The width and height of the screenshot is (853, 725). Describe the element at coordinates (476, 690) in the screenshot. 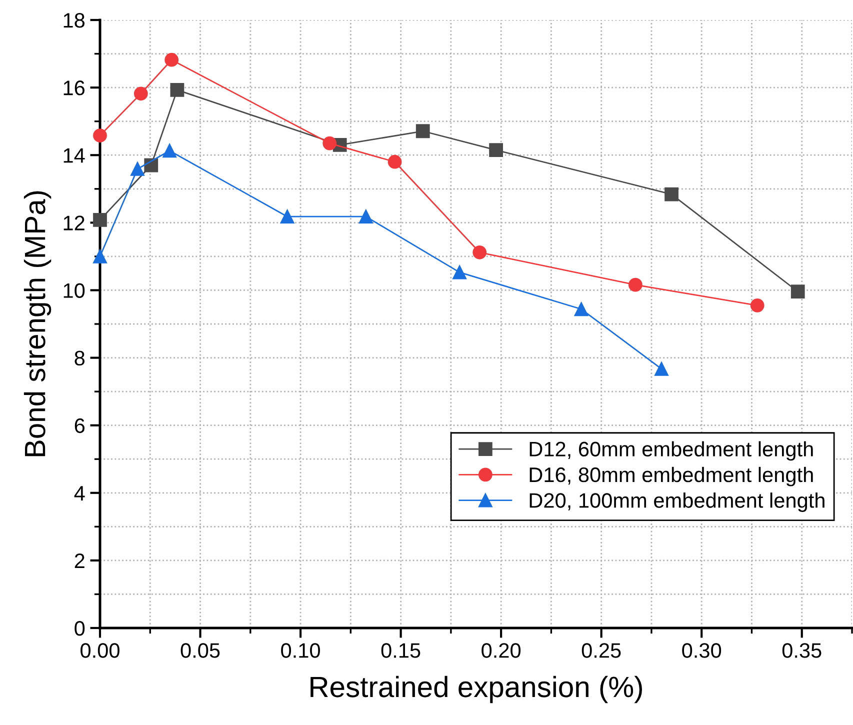

I see `x-axis-title: Restrained expansion (%)` at that location.